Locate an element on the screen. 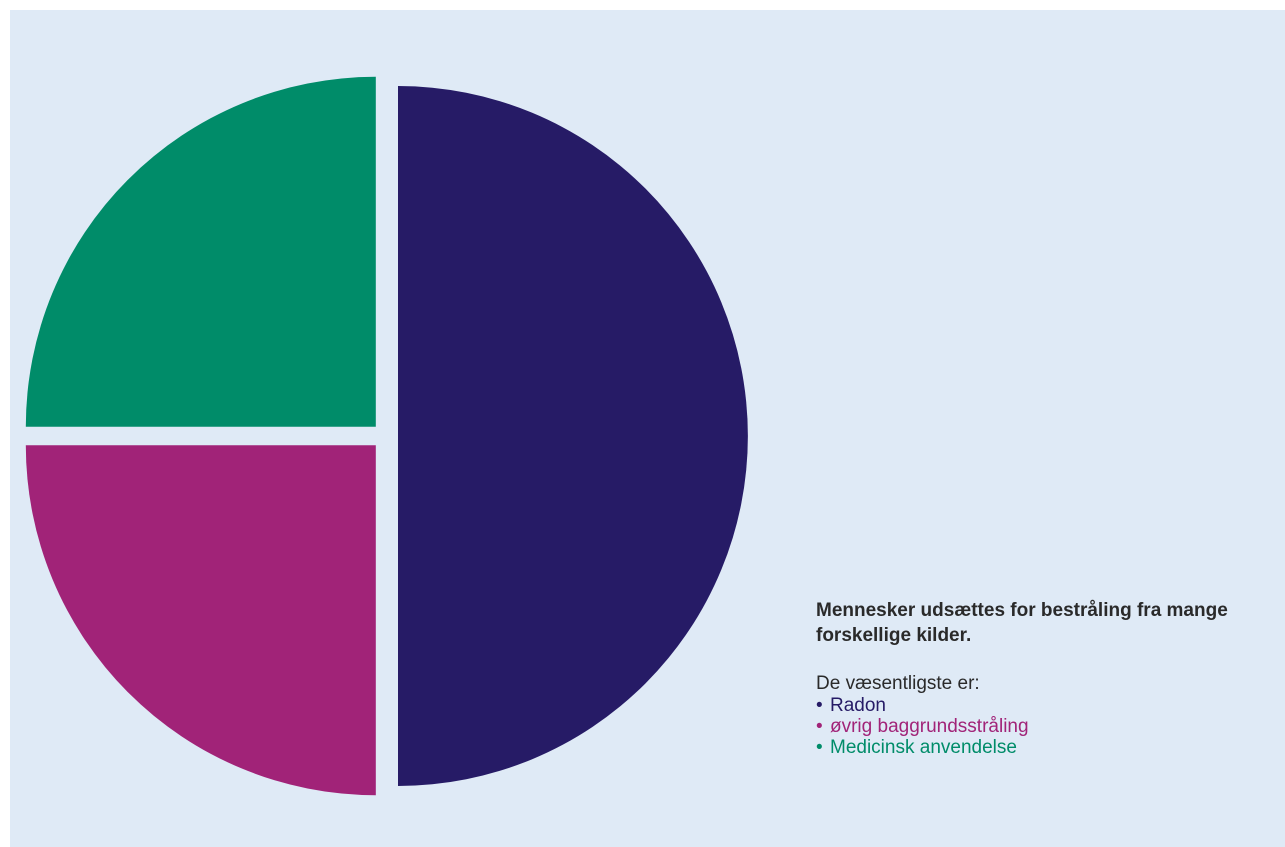  legend-item-radon: • Radon is located at coordinates (1046, 705).